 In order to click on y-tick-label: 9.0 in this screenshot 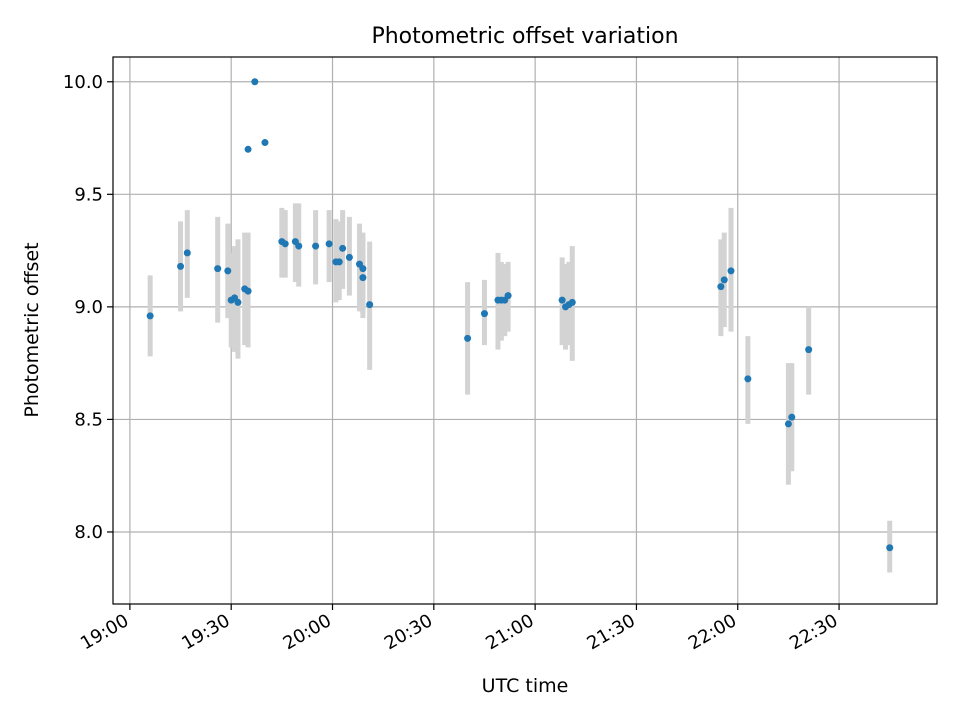, I will do `click(88, 307)`.